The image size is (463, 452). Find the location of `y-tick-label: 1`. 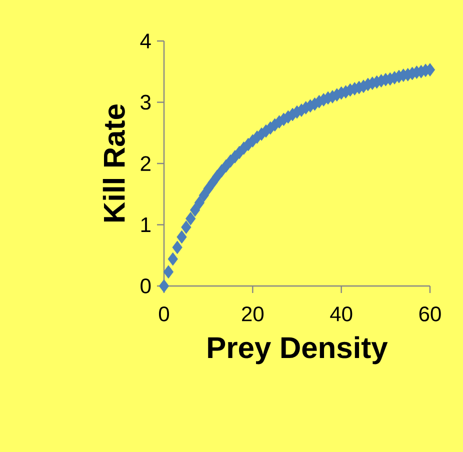

y-tick-label: 1 is located at coordinates (145, 225).